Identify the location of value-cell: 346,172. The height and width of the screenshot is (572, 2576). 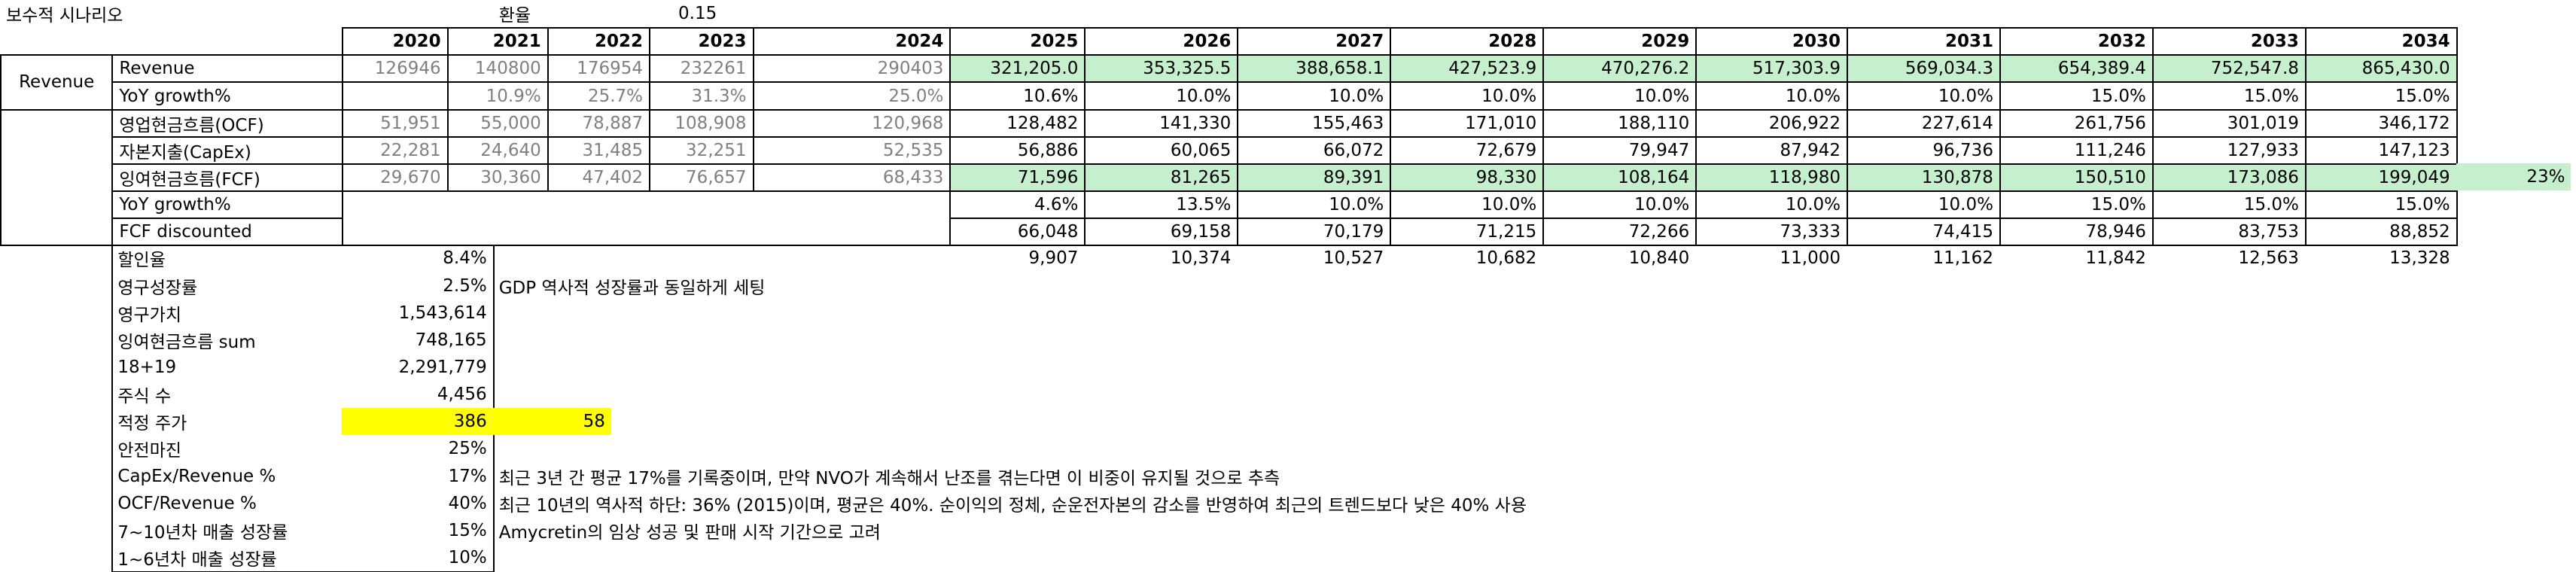
(2381, 123).